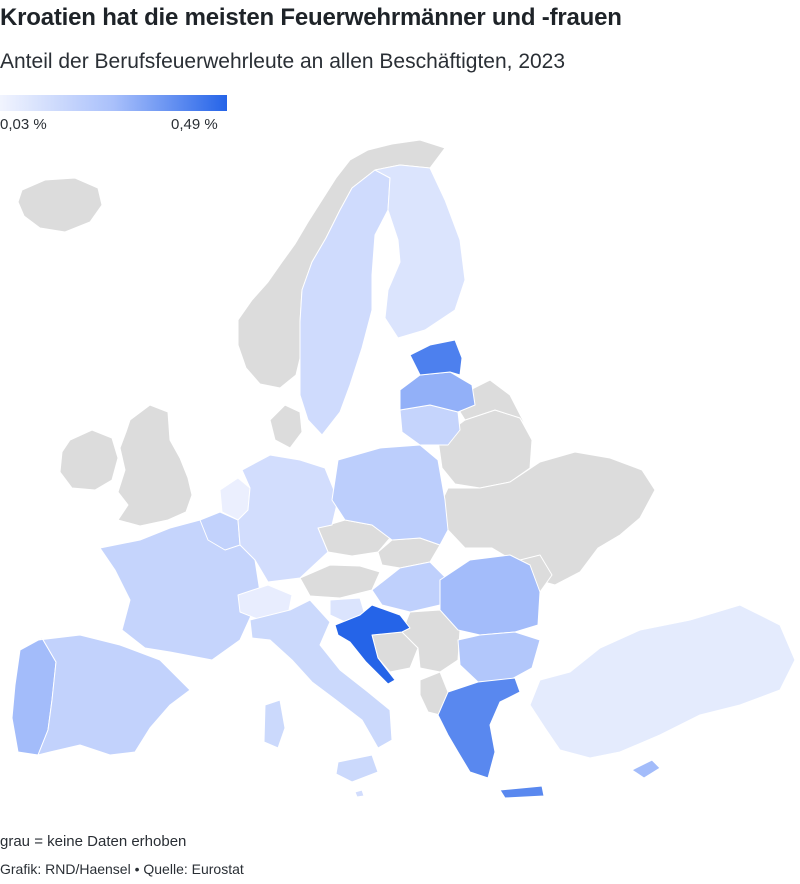  What do you see at coordinates (321, 674) in the screenshot?
I see `region-IT` at bounding box center [321, 674].